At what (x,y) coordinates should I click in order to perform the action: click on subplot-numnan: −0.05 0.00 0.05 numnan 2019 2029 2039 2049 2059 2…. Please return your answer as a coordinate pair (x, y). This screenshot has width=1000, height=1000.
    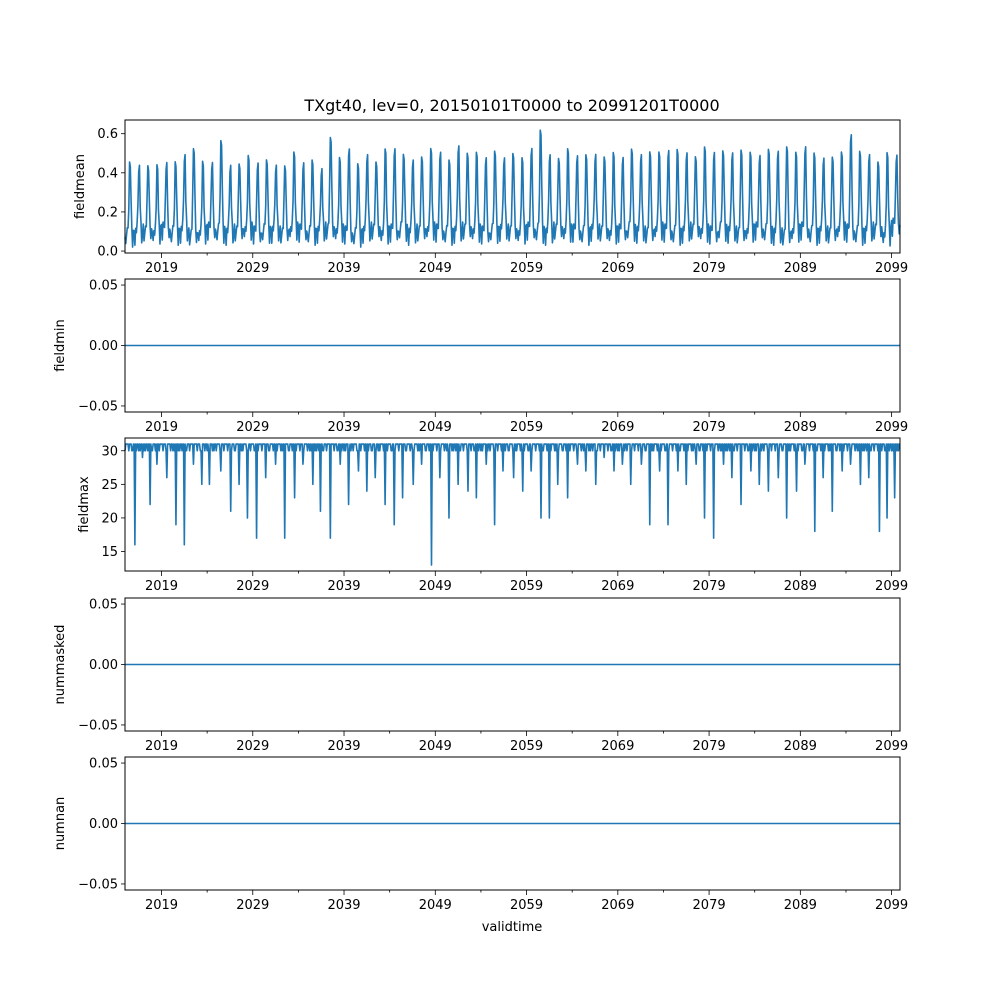
    Looking at the image, I should click on (480, 834).